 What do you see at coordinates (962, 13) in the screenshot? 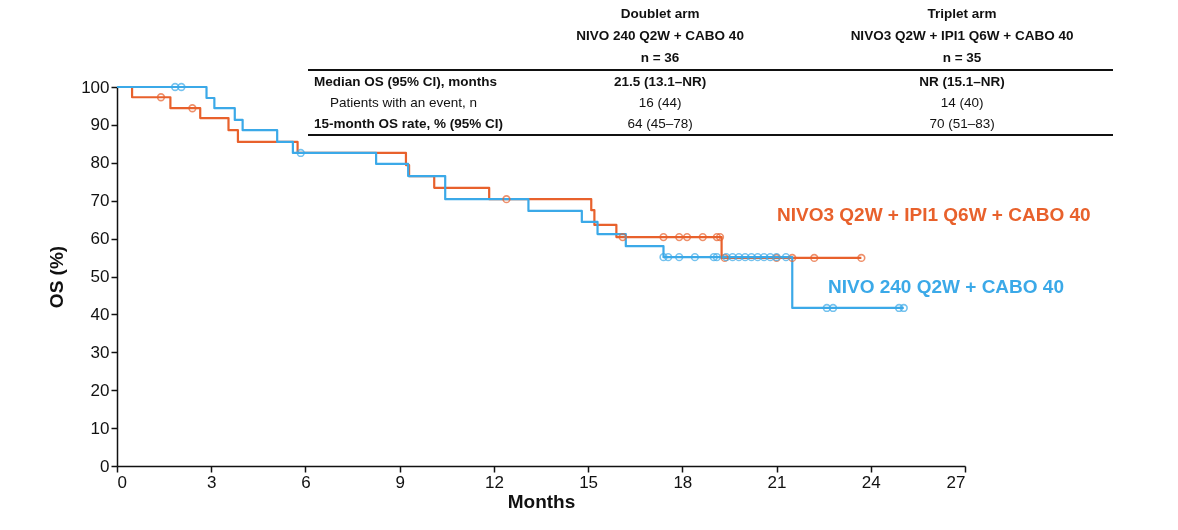
I see `text: Triplet arm` at bounding box center [962, 13].